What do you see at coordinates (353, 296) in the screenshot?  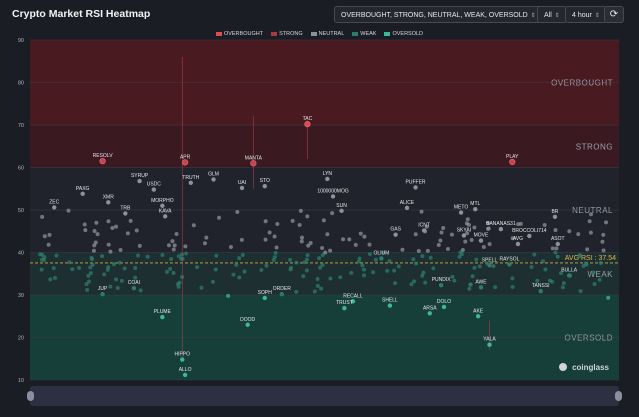 I see `coin-label: RECALL` at bounding box center [353, 296].